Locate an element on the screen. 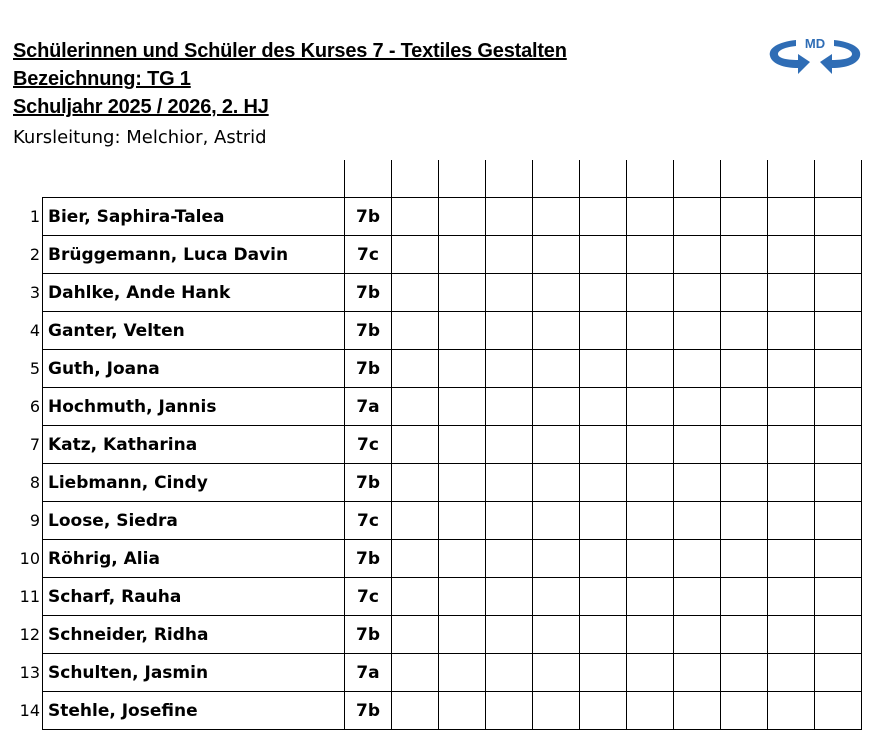 This screenshot has height=749, width=880. table-row: 8 Liebmann, Cindy 7b is located at coordinates (437, 482).